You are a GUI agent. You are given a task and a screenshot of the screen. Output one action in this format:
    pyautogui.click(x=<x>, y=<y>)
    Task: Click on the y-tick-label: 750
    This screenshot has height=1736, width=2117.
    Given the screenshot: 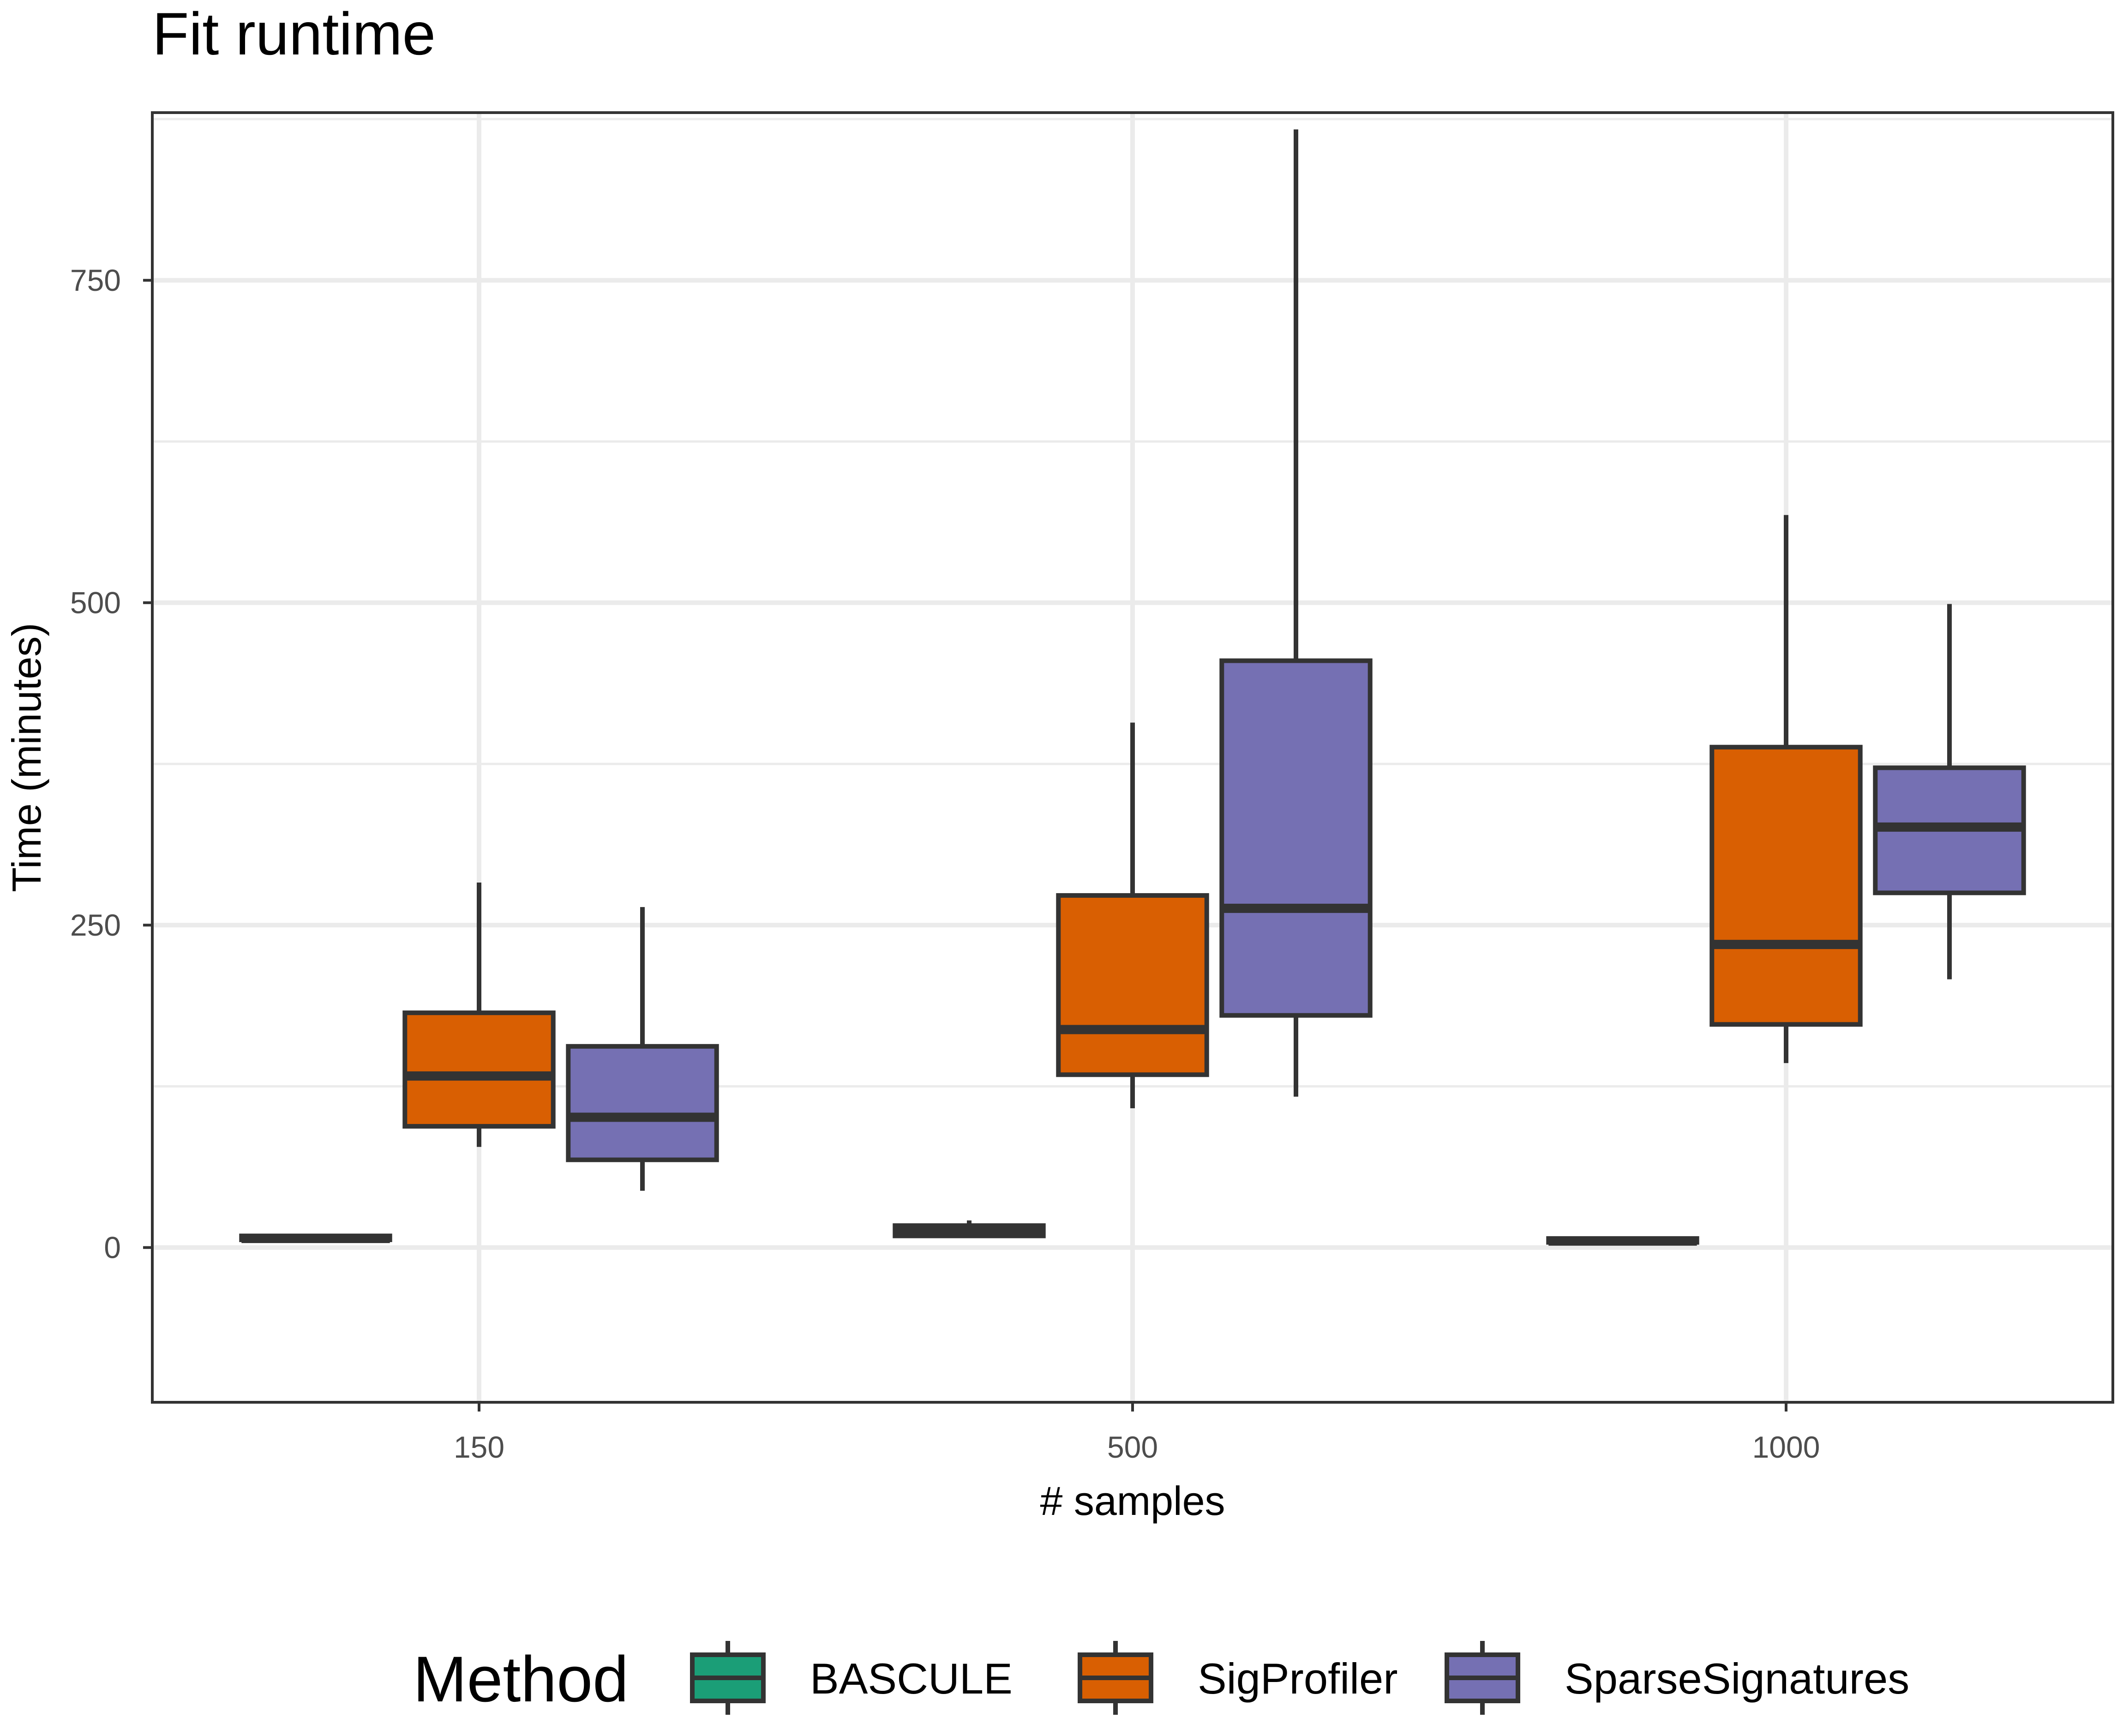 What is the action you would take?
    pyautogui.click(x=95, y=280)
    